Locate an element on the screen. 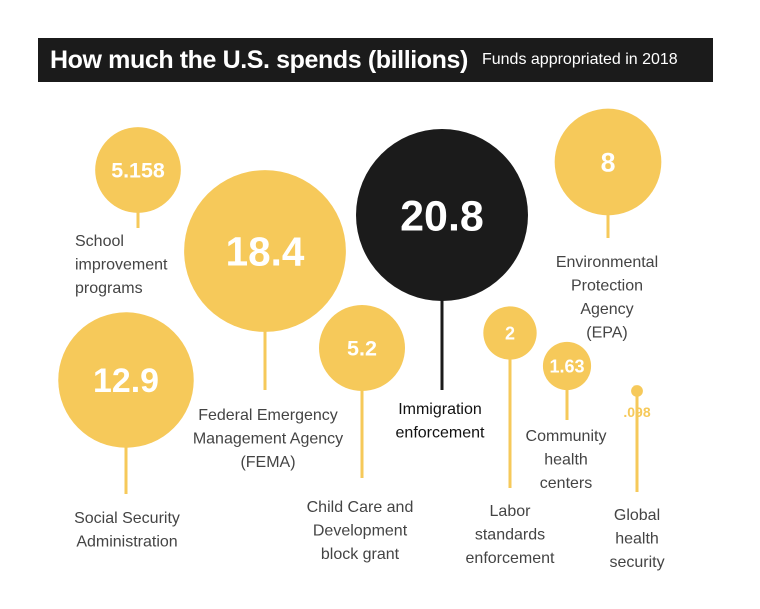  bubble-value-label: 18.4 is located at coordinates (265, 252).